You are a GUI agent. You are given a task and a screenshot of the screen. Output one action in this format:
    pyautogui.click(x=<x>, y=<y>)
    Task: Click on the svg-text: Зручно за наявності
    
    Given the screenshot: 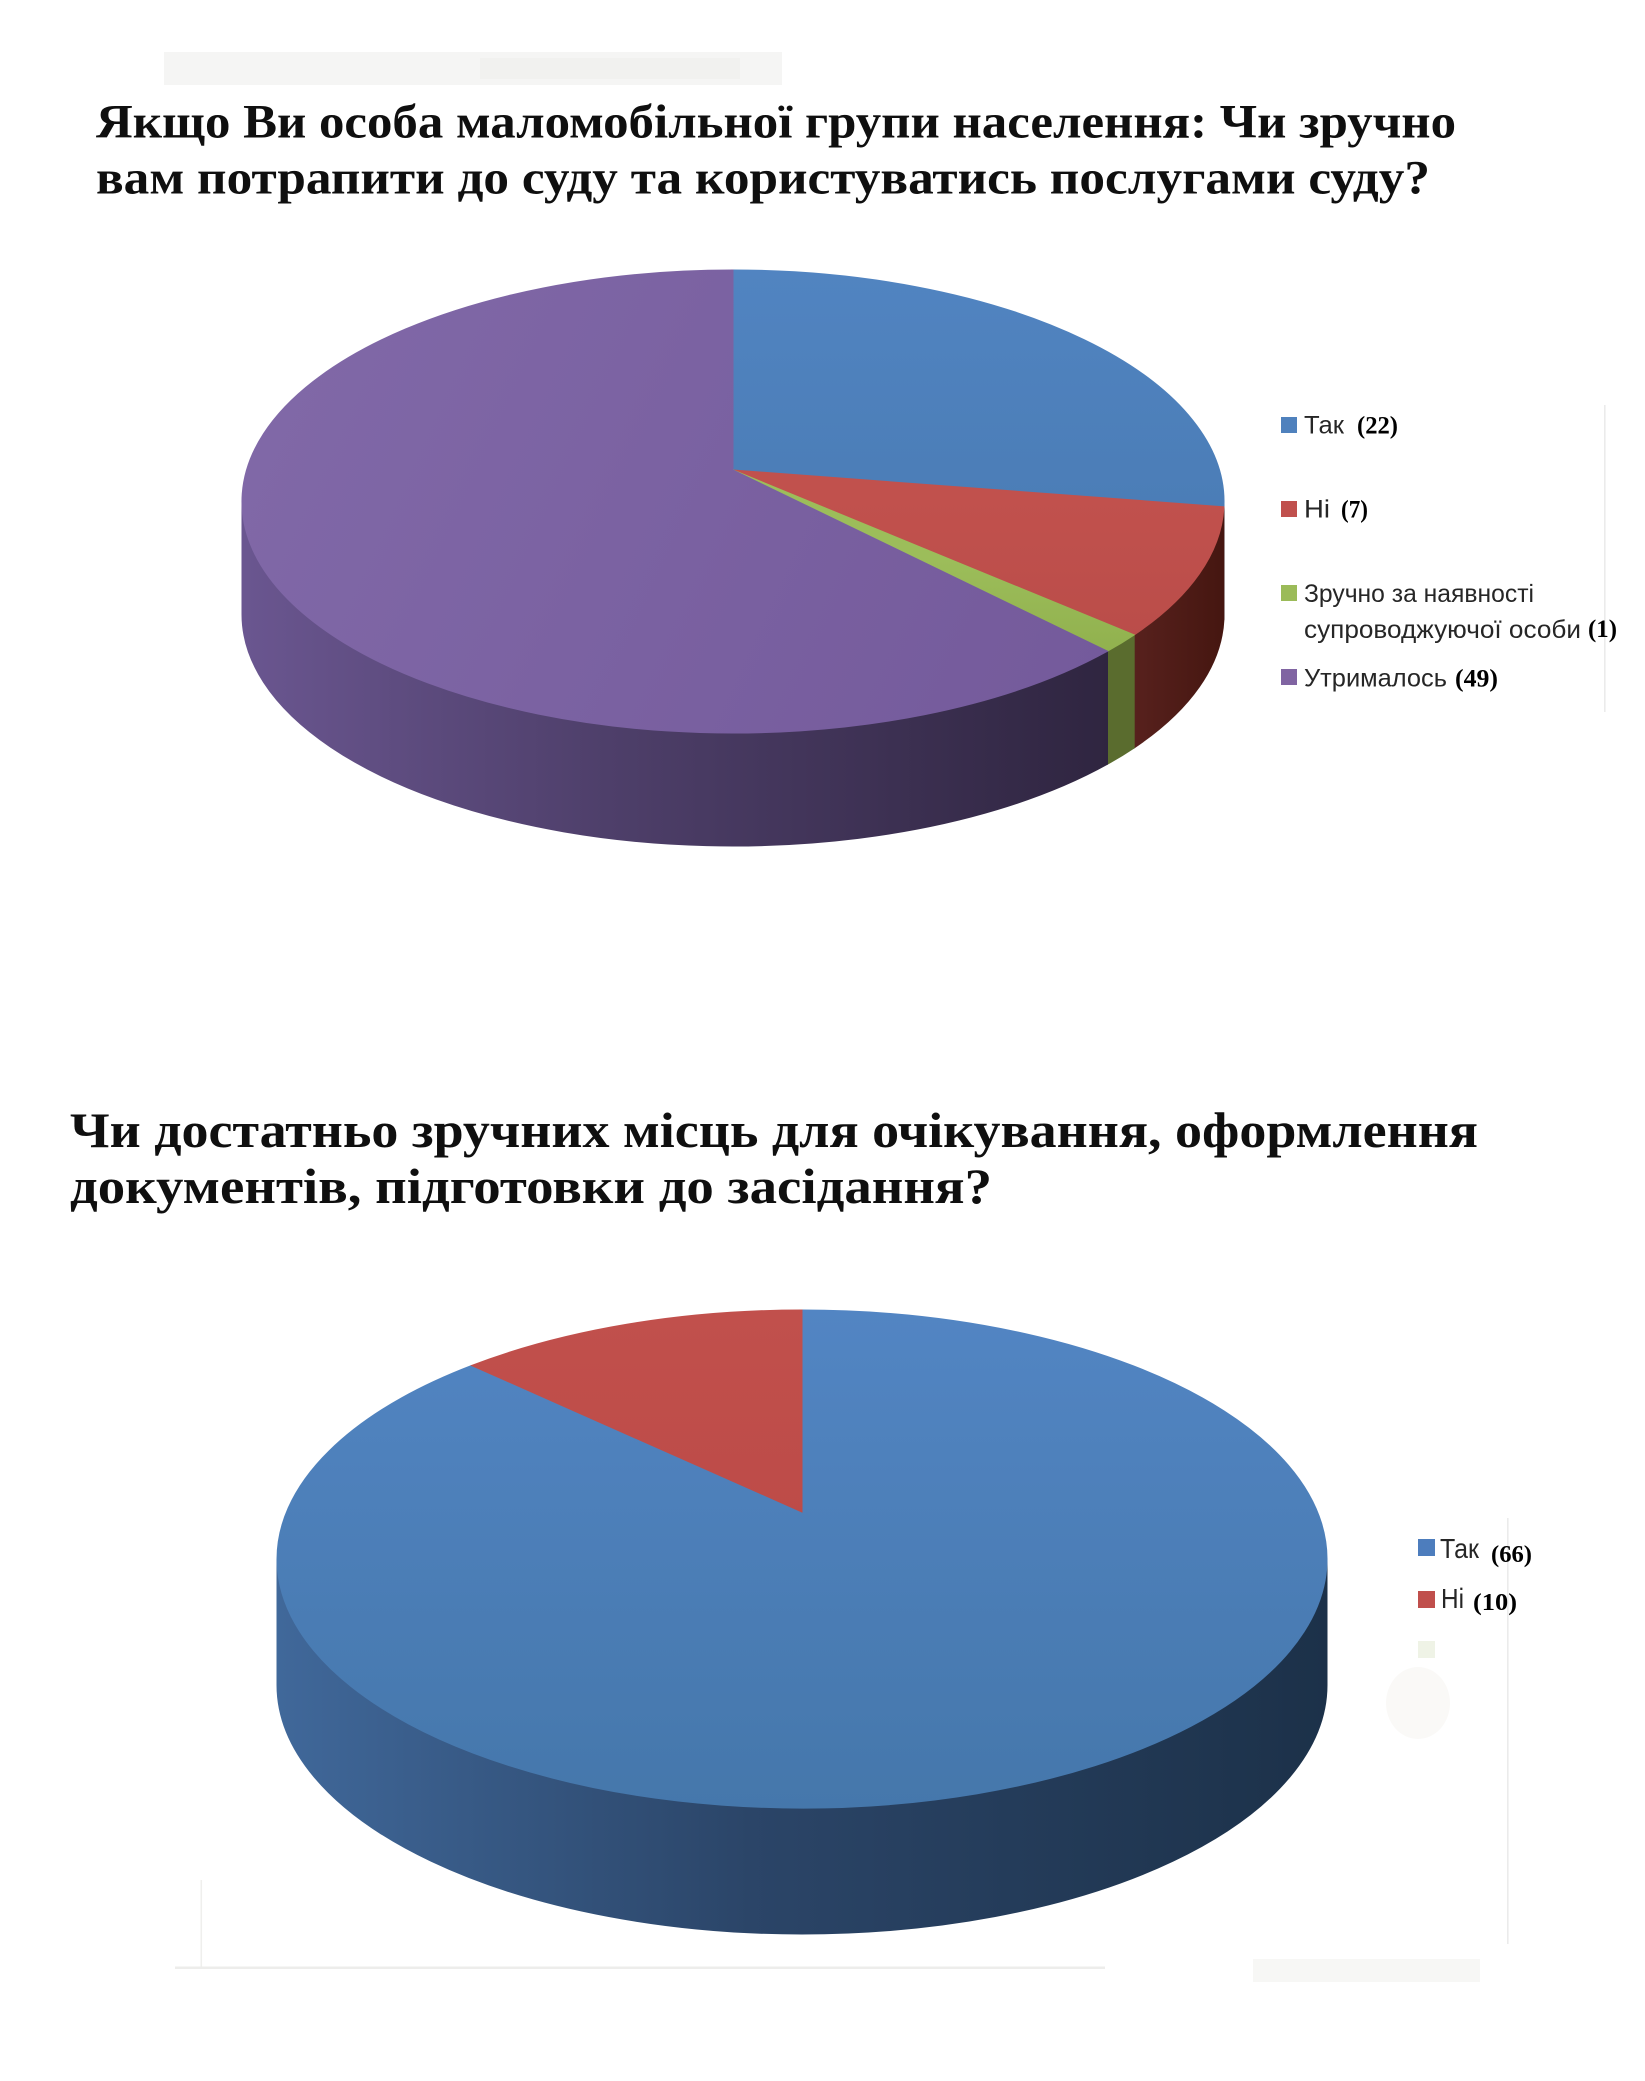 What is the action you would take?
    pyautogui.click(x=1419, y=594)
    